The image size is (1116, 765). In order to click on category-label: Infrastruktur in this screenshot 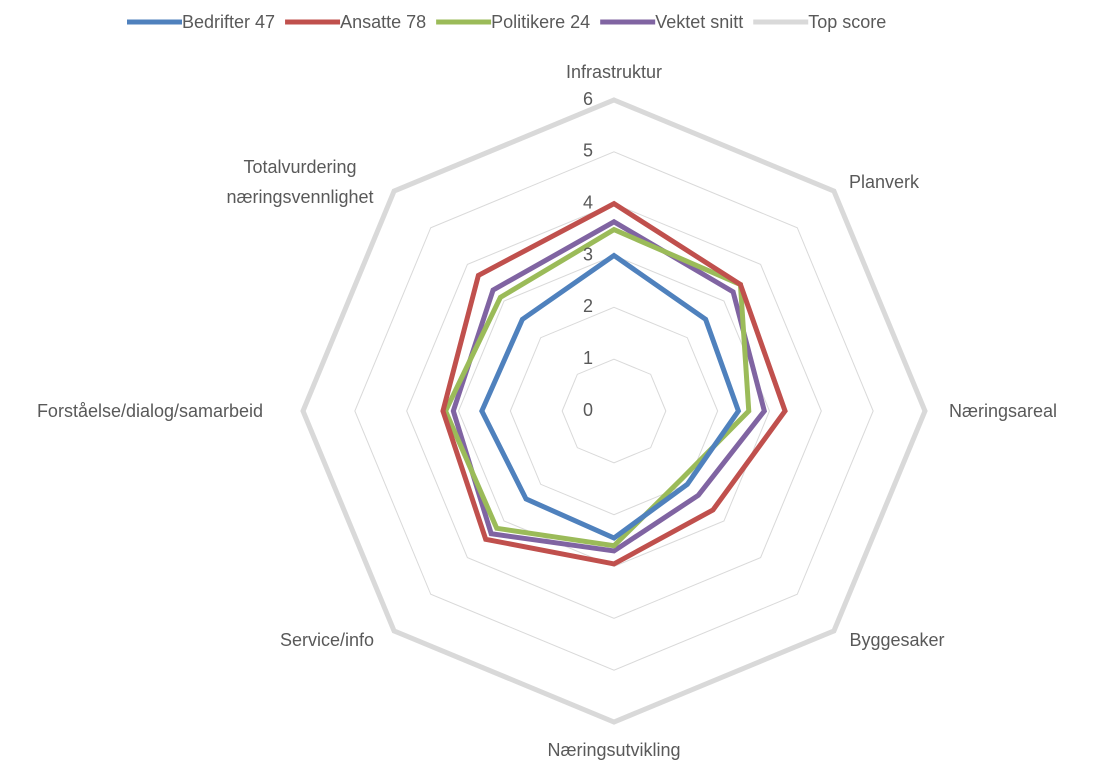, I will do `click(614, 72)`.